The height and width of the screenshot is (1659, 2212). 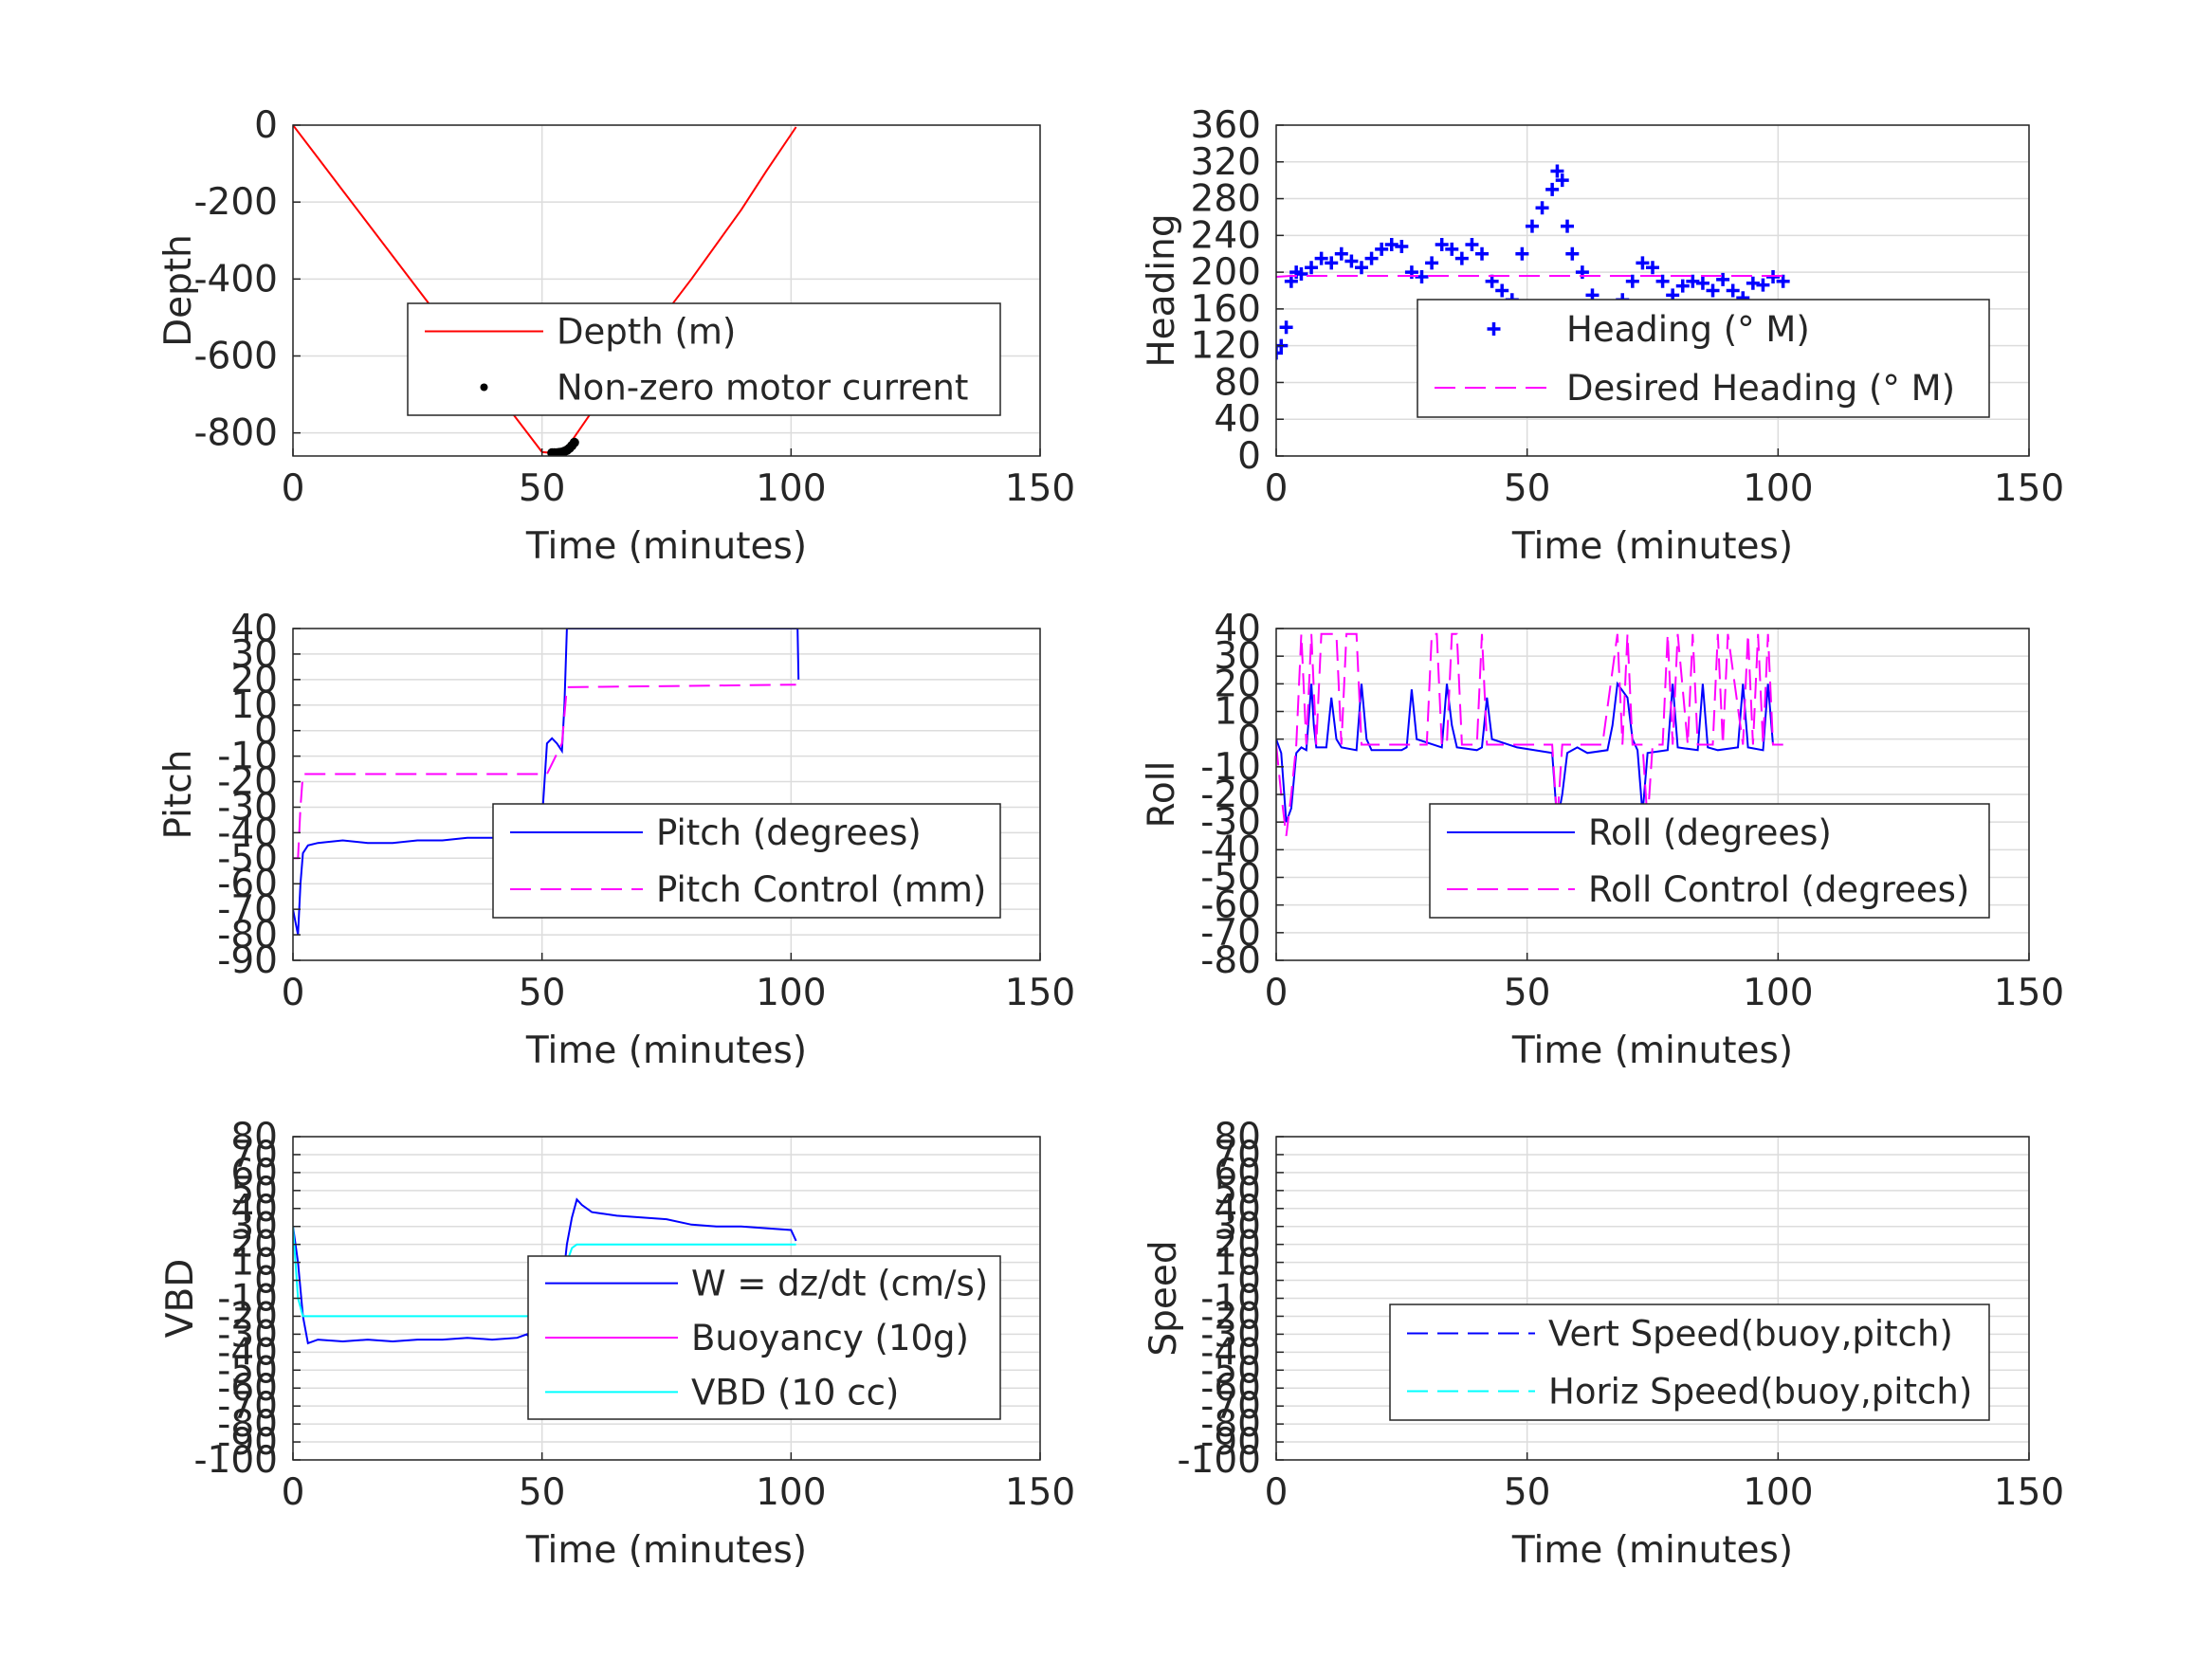 What do you see at coordinates (1529, 276) in the screenshot?
I see `series-desired-heading-m-line` at bounding box center [1529, 276].